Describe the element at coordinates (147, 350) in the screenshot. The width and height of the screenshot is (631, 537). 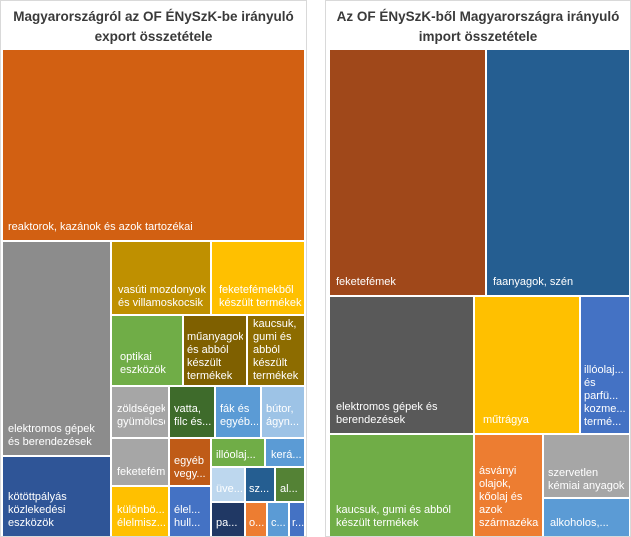
I see `treemap-tile: optikai eszközök` at that location.